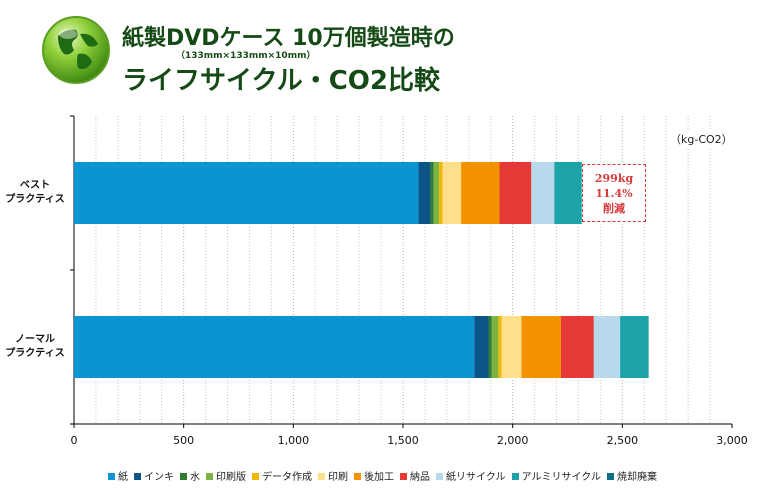 The height and width of the screenshot is (491, 765). I want to click on legend-label: 印刷, so click(338, 477).